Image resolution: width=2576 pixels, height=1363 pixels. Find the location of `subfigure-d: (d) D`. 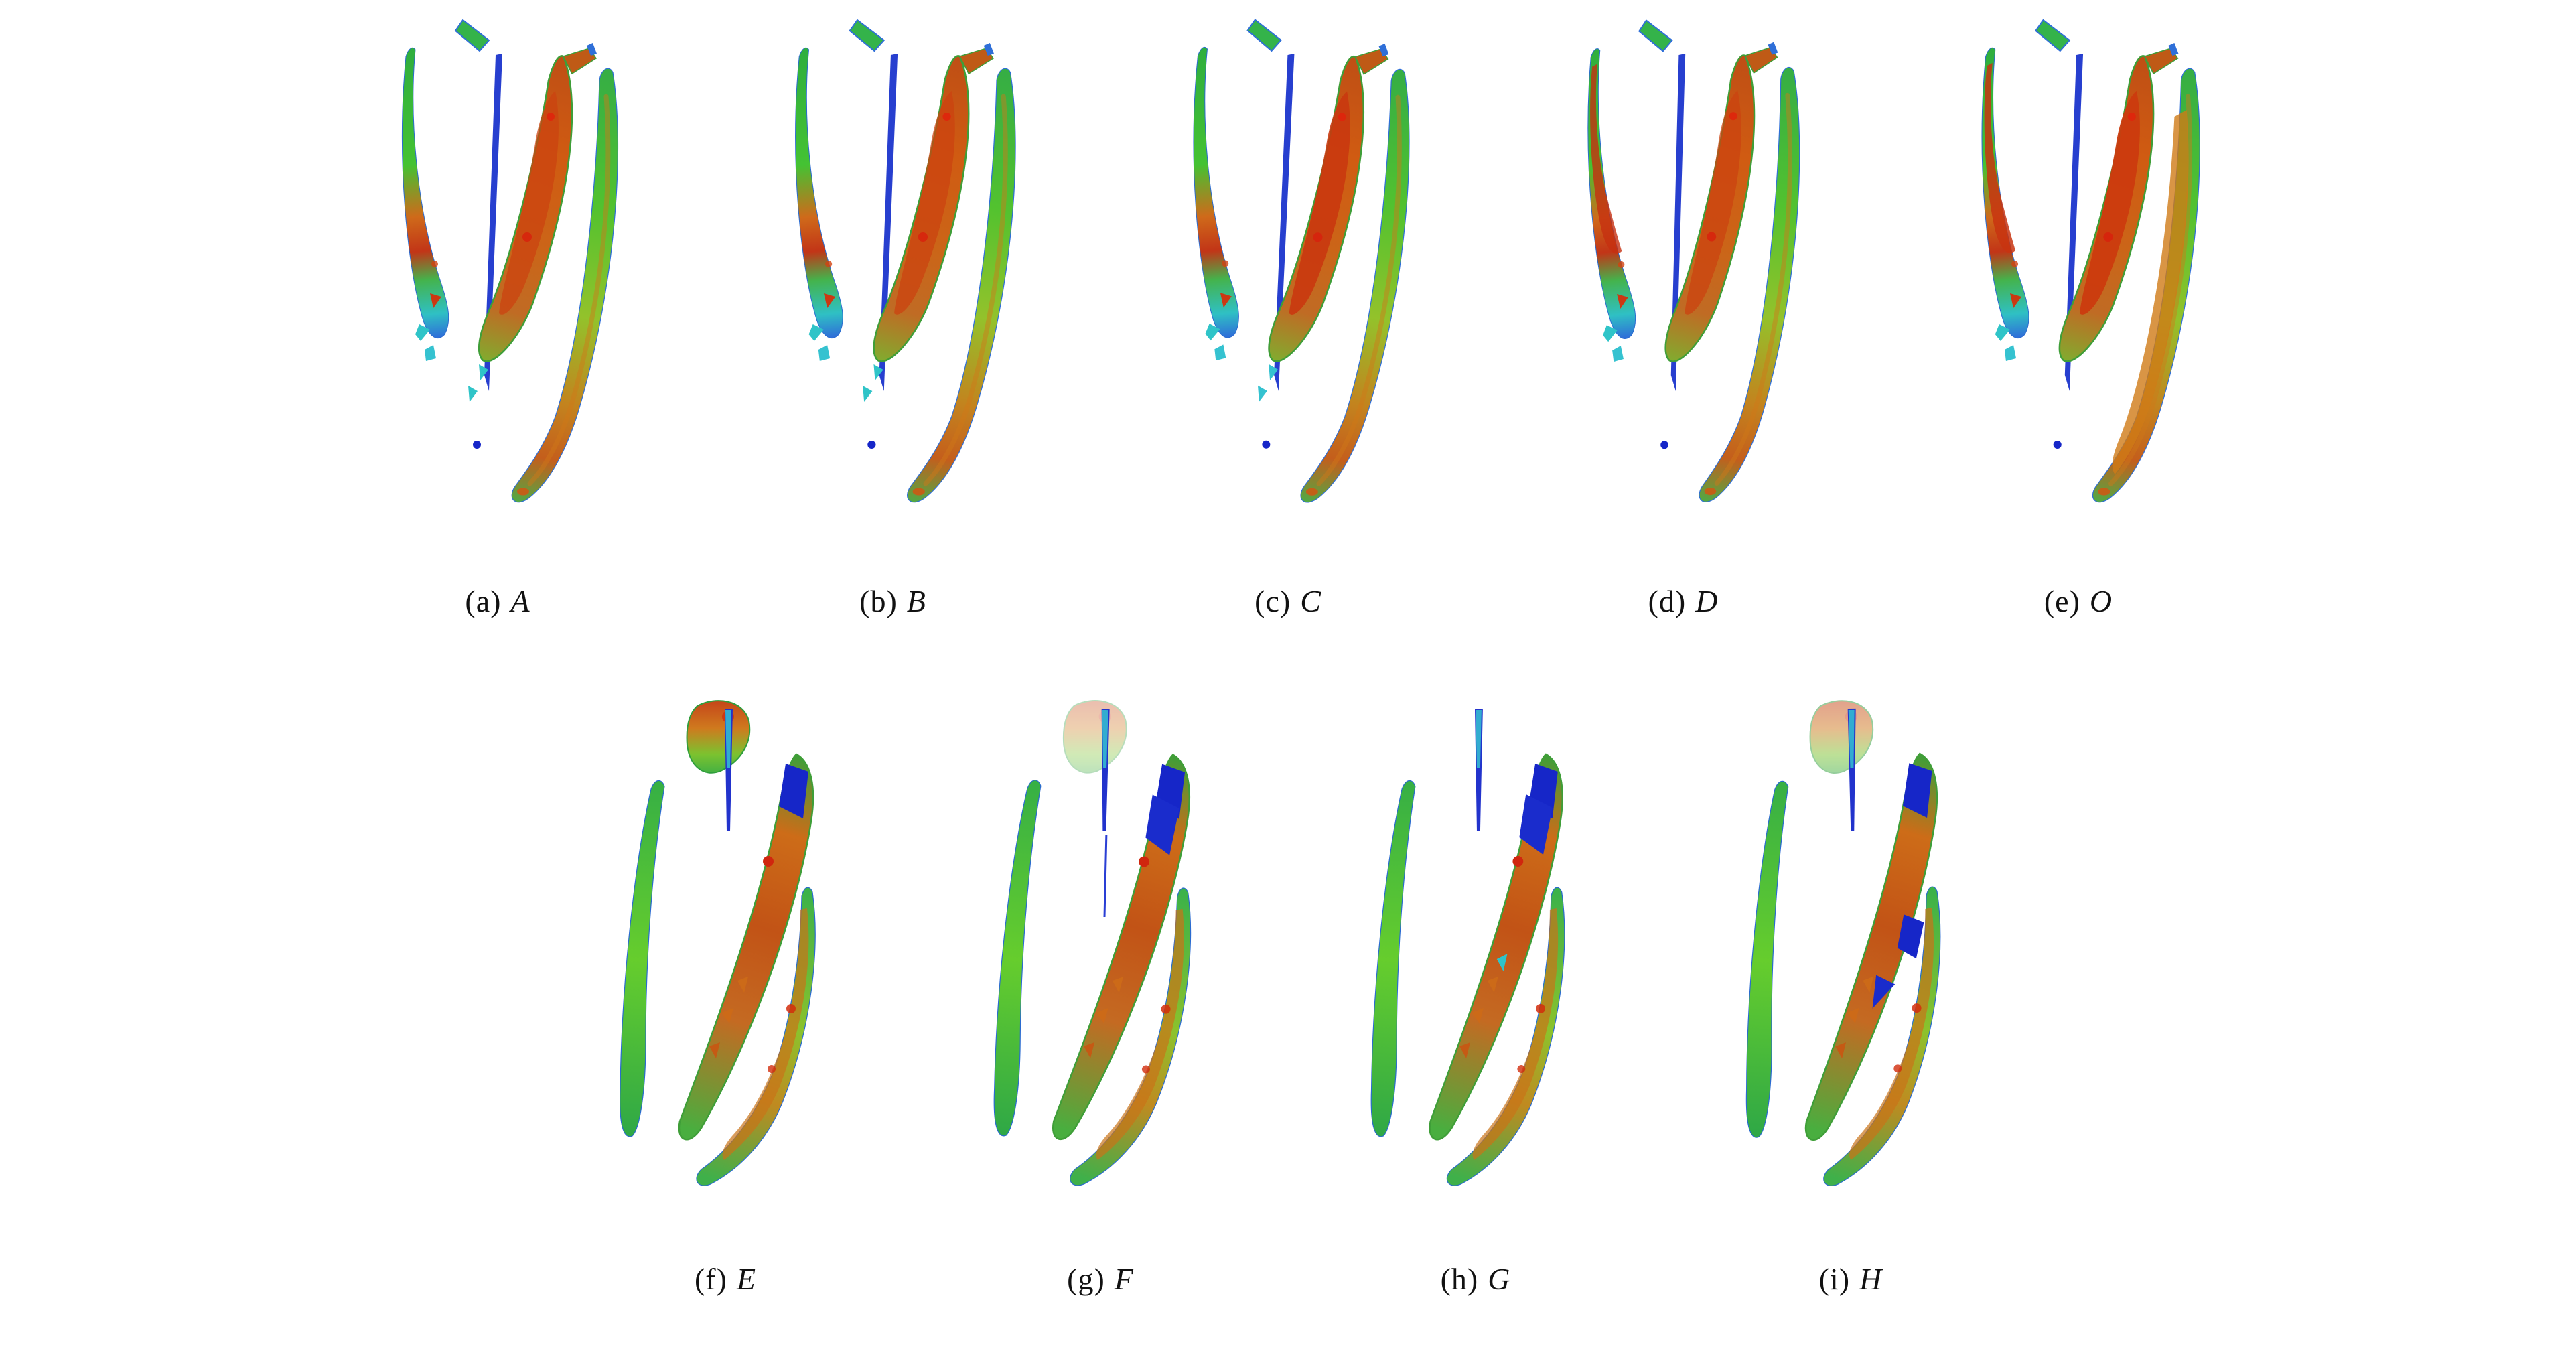

subfigure-d: (d) D is located at coordinates (1683, 317).